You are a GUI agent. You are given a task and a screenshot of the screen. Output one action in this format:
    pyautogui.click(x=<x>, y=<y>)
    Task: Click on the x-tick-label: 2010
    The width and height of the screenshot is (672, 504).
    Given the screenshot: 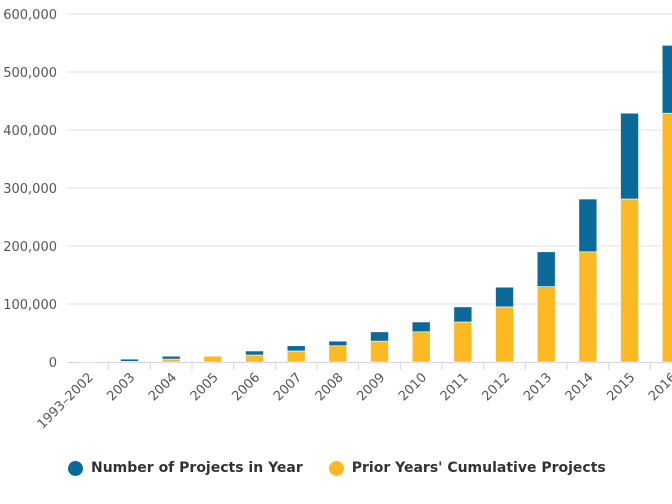 What is the action you would take?
    pyautogui.click(x=413, y=387)
    